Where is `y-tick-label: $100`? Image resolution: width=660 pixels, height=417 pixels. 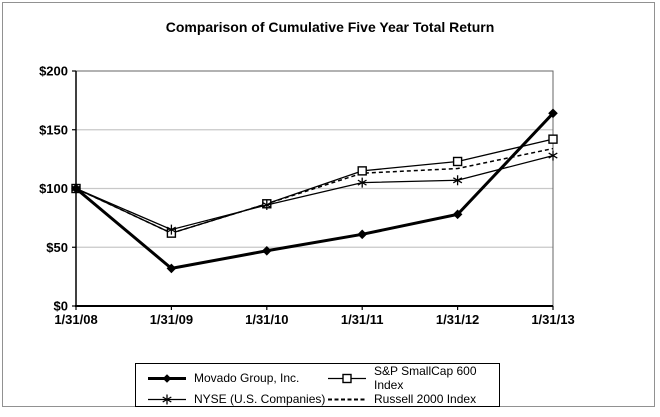
y-tick-label: $100 is located at coordinates (53, 188).